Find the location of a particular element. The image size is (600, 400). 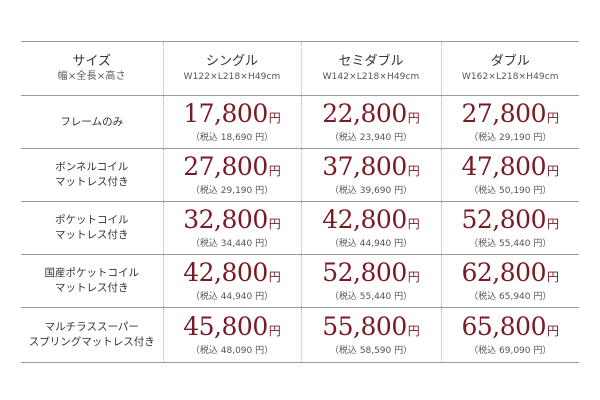

row-label-cell: マルチラススーパー スプリングマットレス付き is located at coordinates (92, 335).